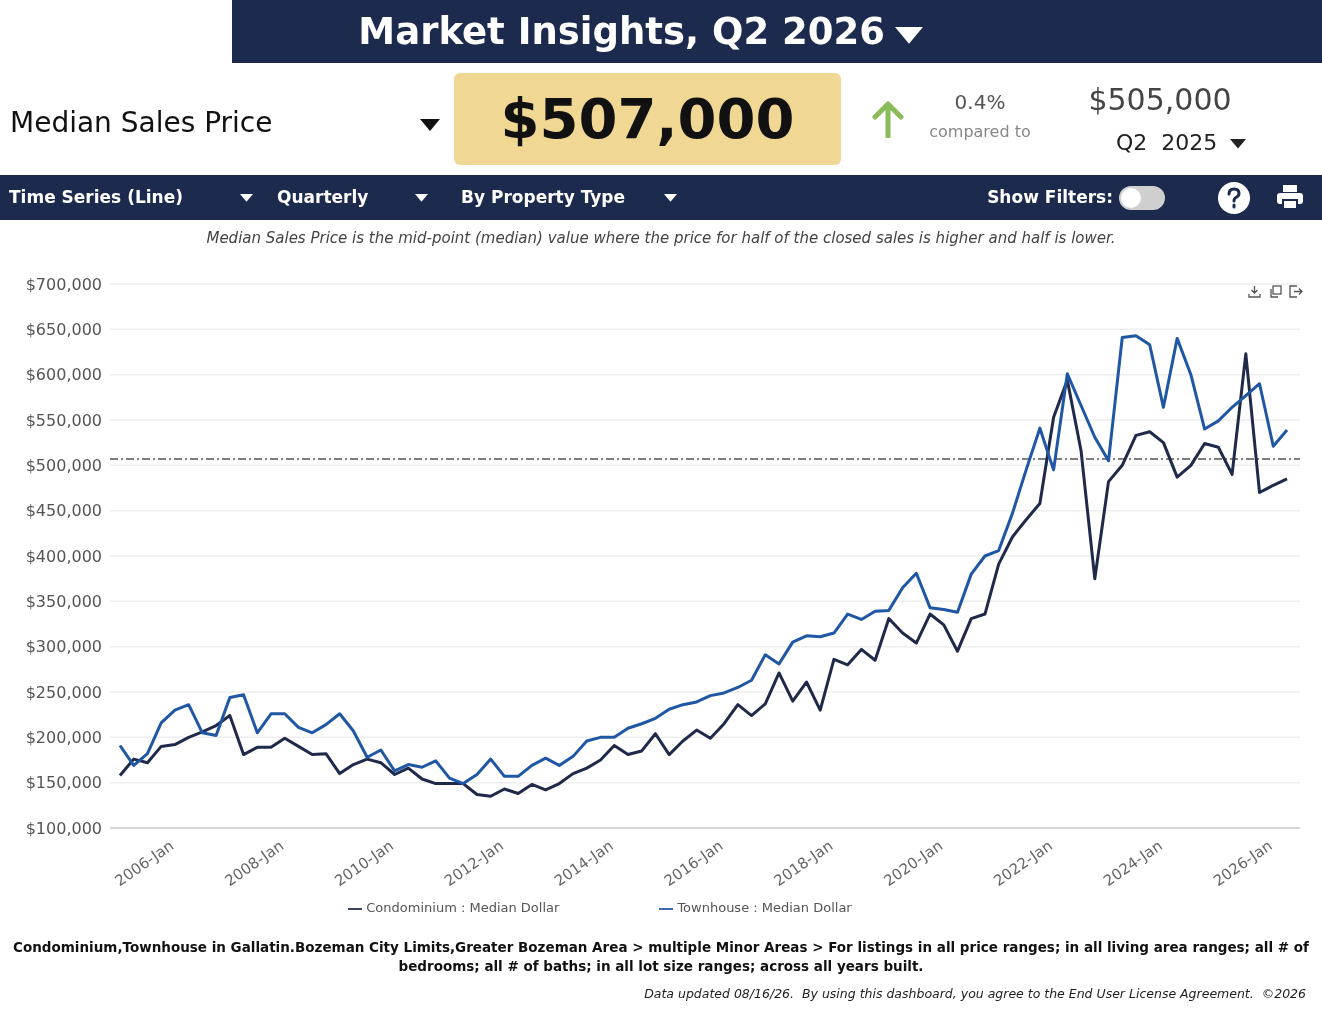 This screenshot has height=1015, width=1322. What do you see at coordinates (1160, 99) in the screenshot?
I see `text: $505,000` at bounding box center [1160, 99].